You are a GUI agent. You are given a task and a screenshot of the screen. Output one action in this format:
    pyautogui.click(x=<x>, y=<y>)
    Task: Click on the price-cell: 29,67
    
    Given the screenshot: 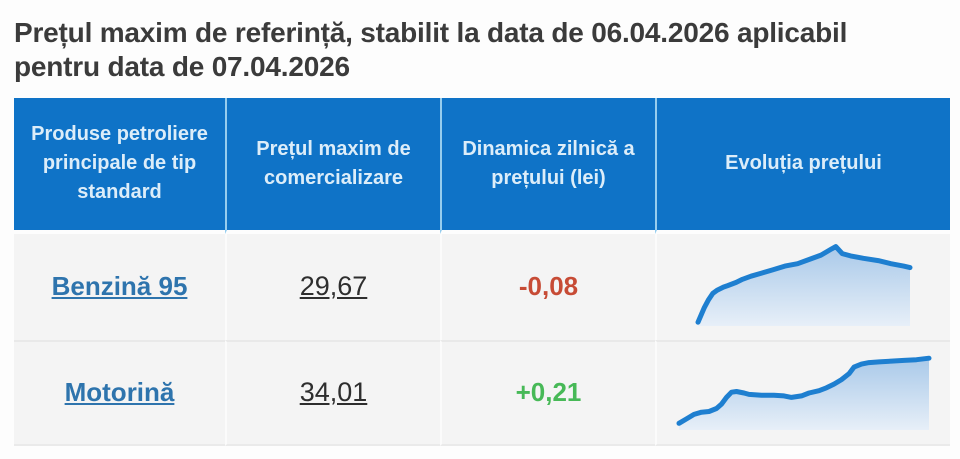 What is the action you would take?
    pyautogui.click(x=332, y=286)
    